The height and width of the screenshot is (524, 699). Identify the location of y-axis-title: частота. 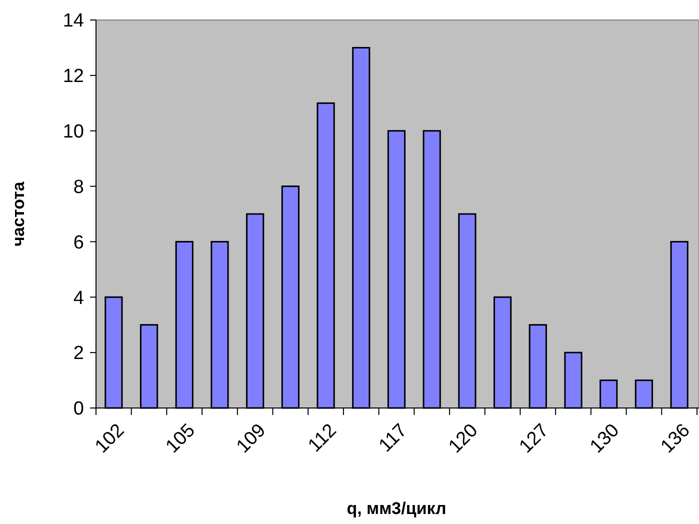
(18, 213).